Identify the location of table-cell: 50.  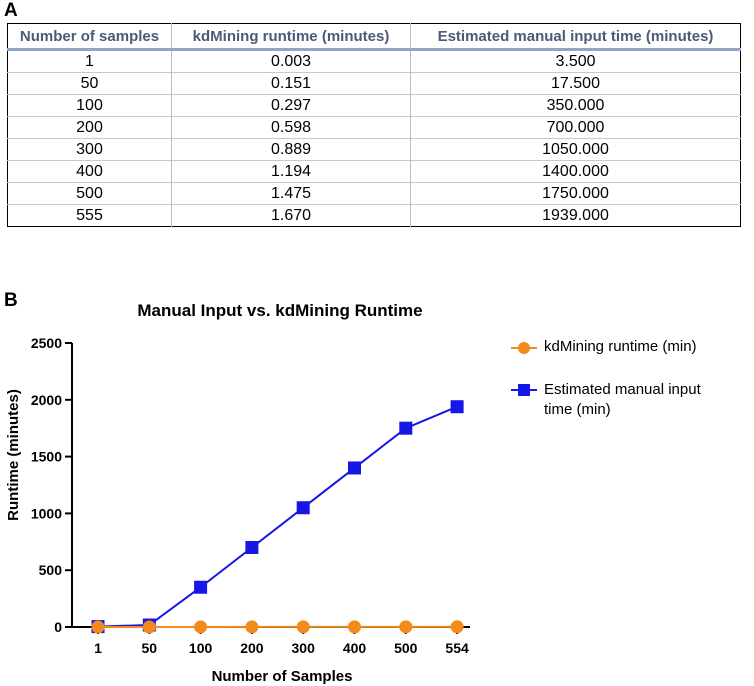
(89, 83).